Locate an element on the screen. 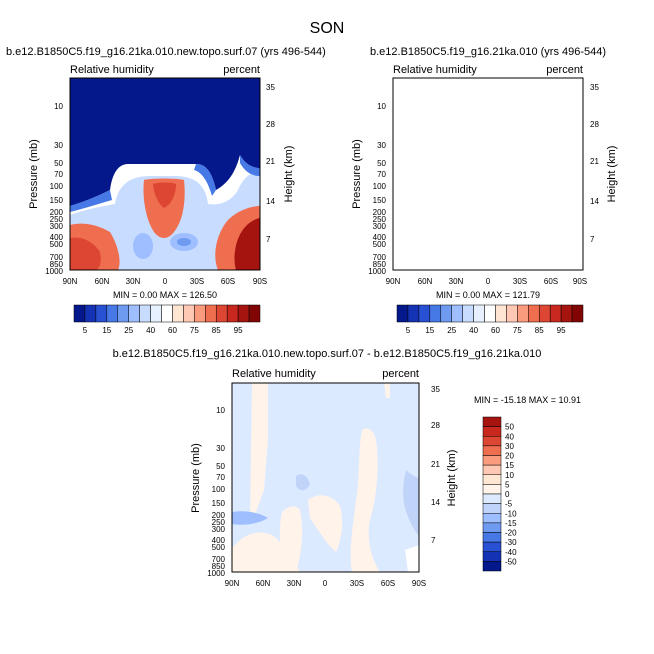  humidity-moist-itcz is located at coordinates (486, 209).